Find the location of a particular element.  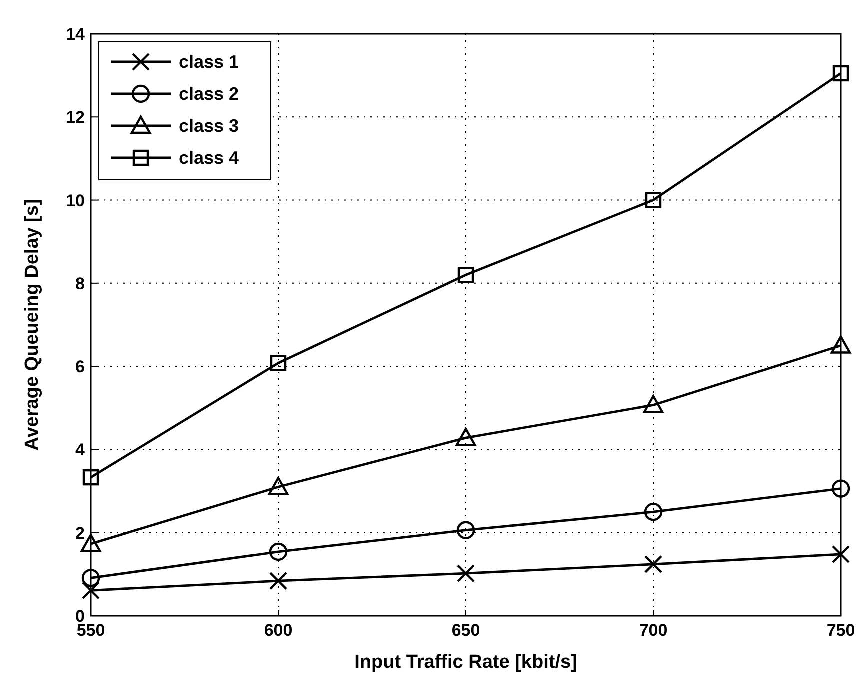

x-tick-label: 600 is located at coordinates (278, 630).